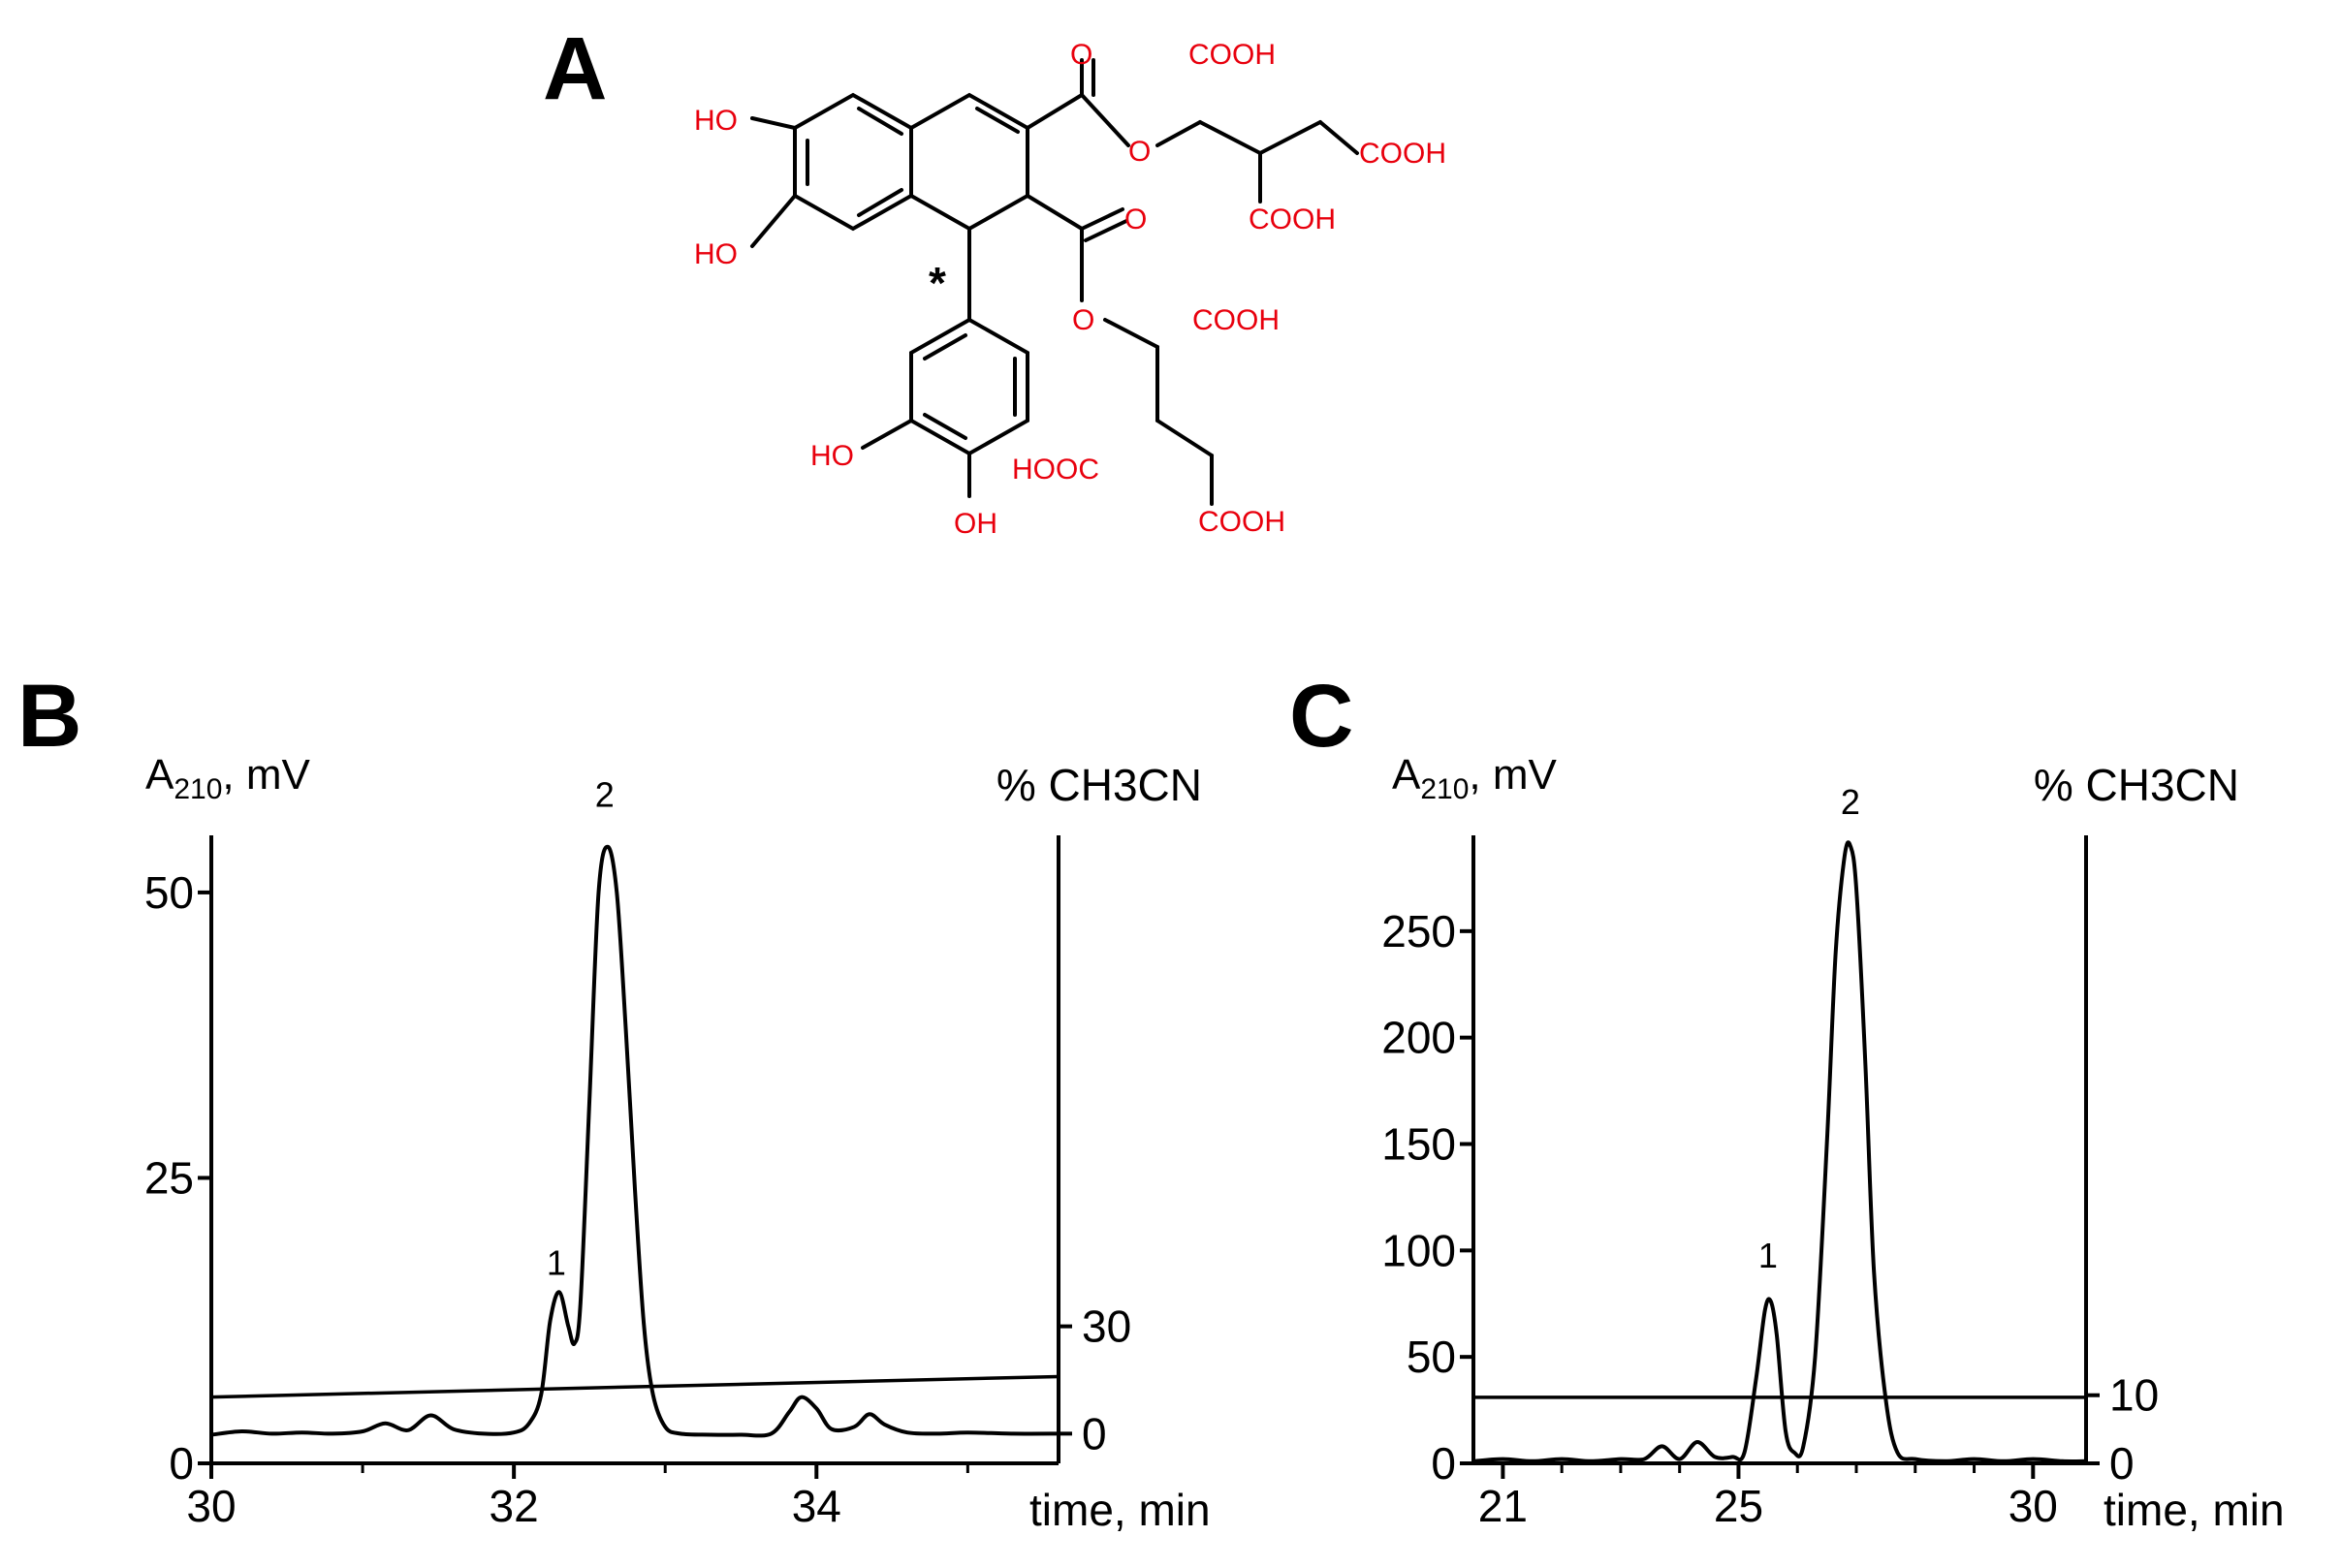 The width and height of the screenshot is (2341, 1568). What do you see at coordinates (1418, 1038) in the screenshot?
I see `y-tick-label: 200` at bounding box center [1418, 1038].